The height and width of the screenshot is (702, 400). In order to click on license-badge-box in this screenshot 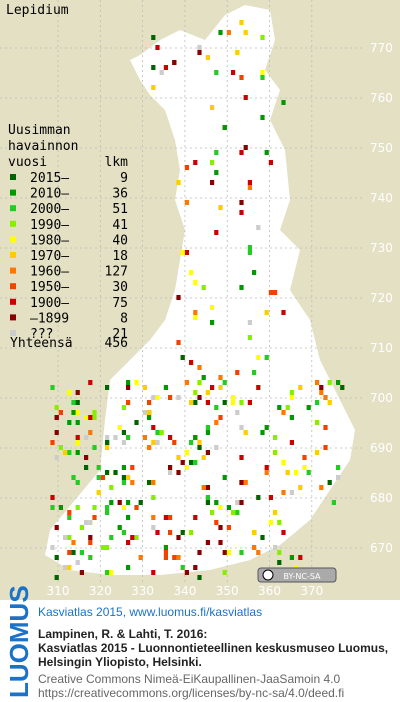, I will do `click(297, 575)`.